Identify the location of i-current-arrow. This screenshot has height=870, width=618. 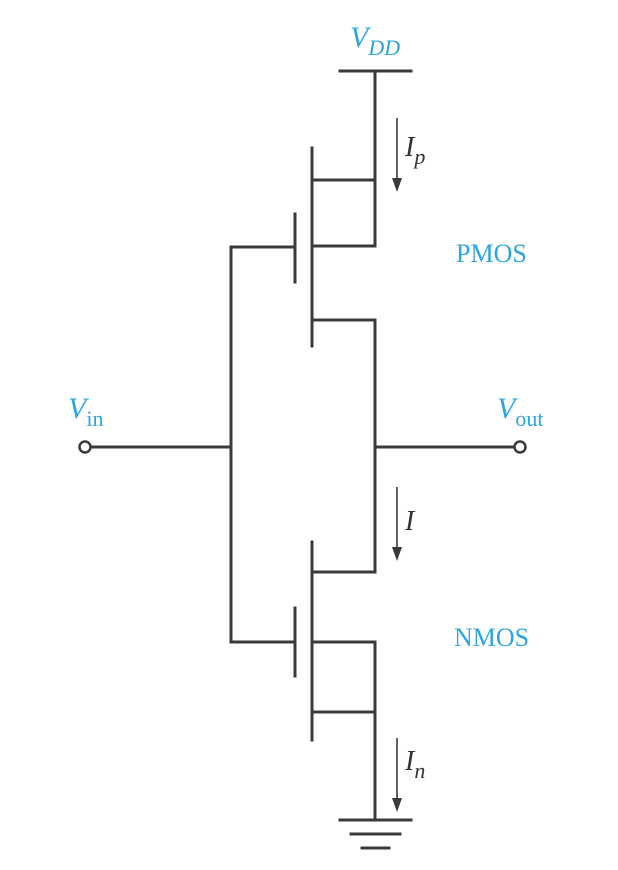
(397, 524).